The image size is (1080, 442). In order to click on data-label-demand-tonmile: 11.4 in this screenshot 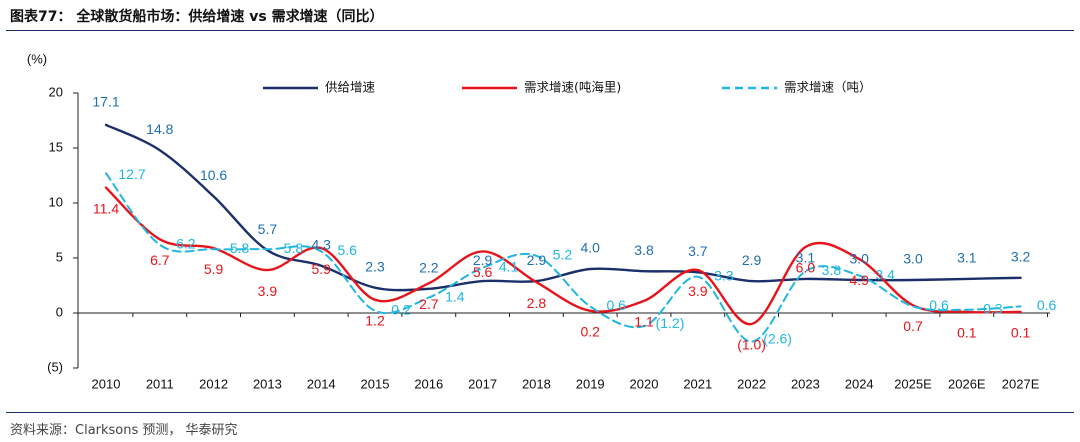, I will do `click(106, 208)`.